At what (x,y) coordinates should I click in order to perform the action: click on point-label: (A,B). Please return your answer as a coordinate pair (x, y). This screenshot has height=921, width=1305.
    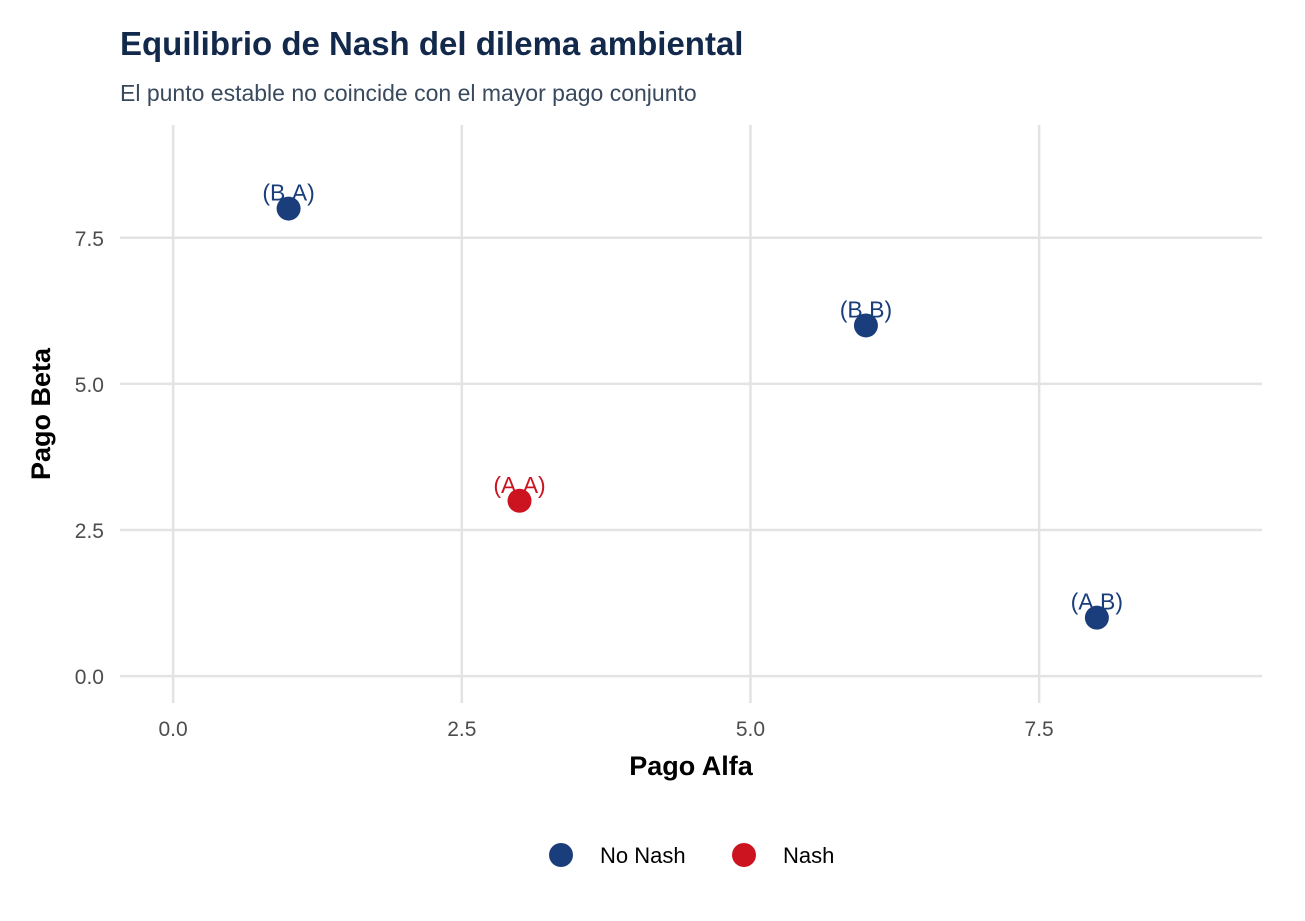
    Looking at the image, I should click on (1097, 602).